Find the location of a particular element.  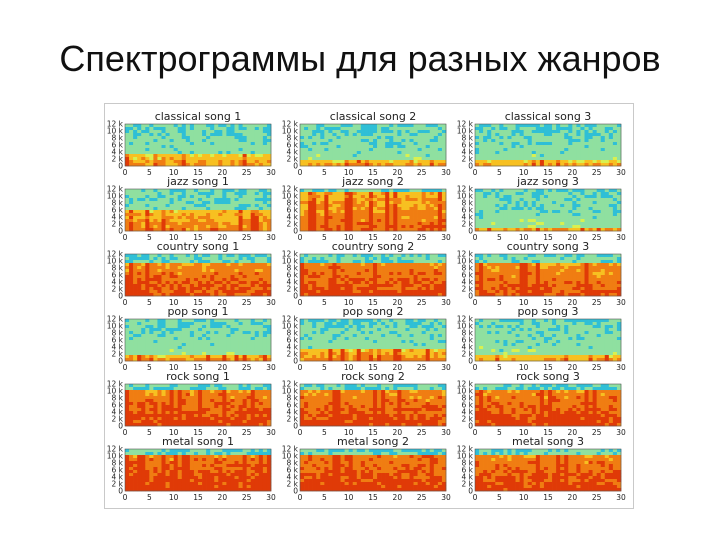

x-tick-label: 10 is located at coordinates (524, 237).